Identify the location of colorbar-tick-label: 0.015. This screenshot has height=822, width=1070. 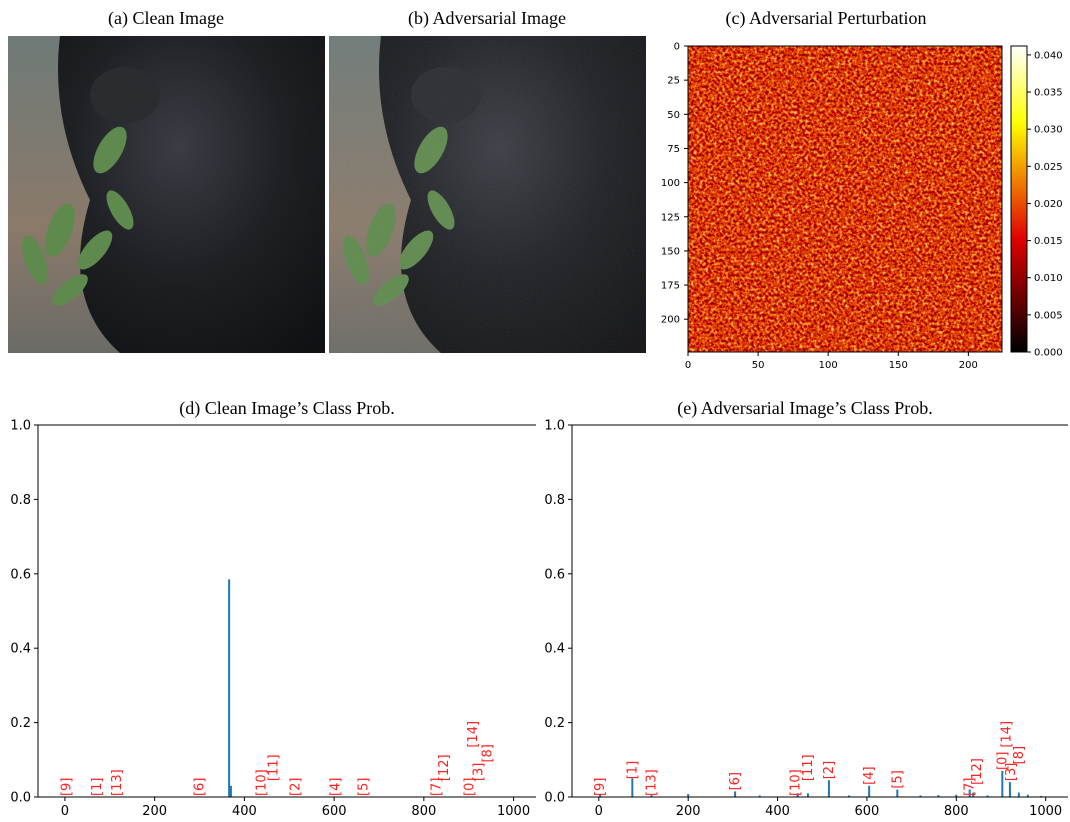
(1048, 241).